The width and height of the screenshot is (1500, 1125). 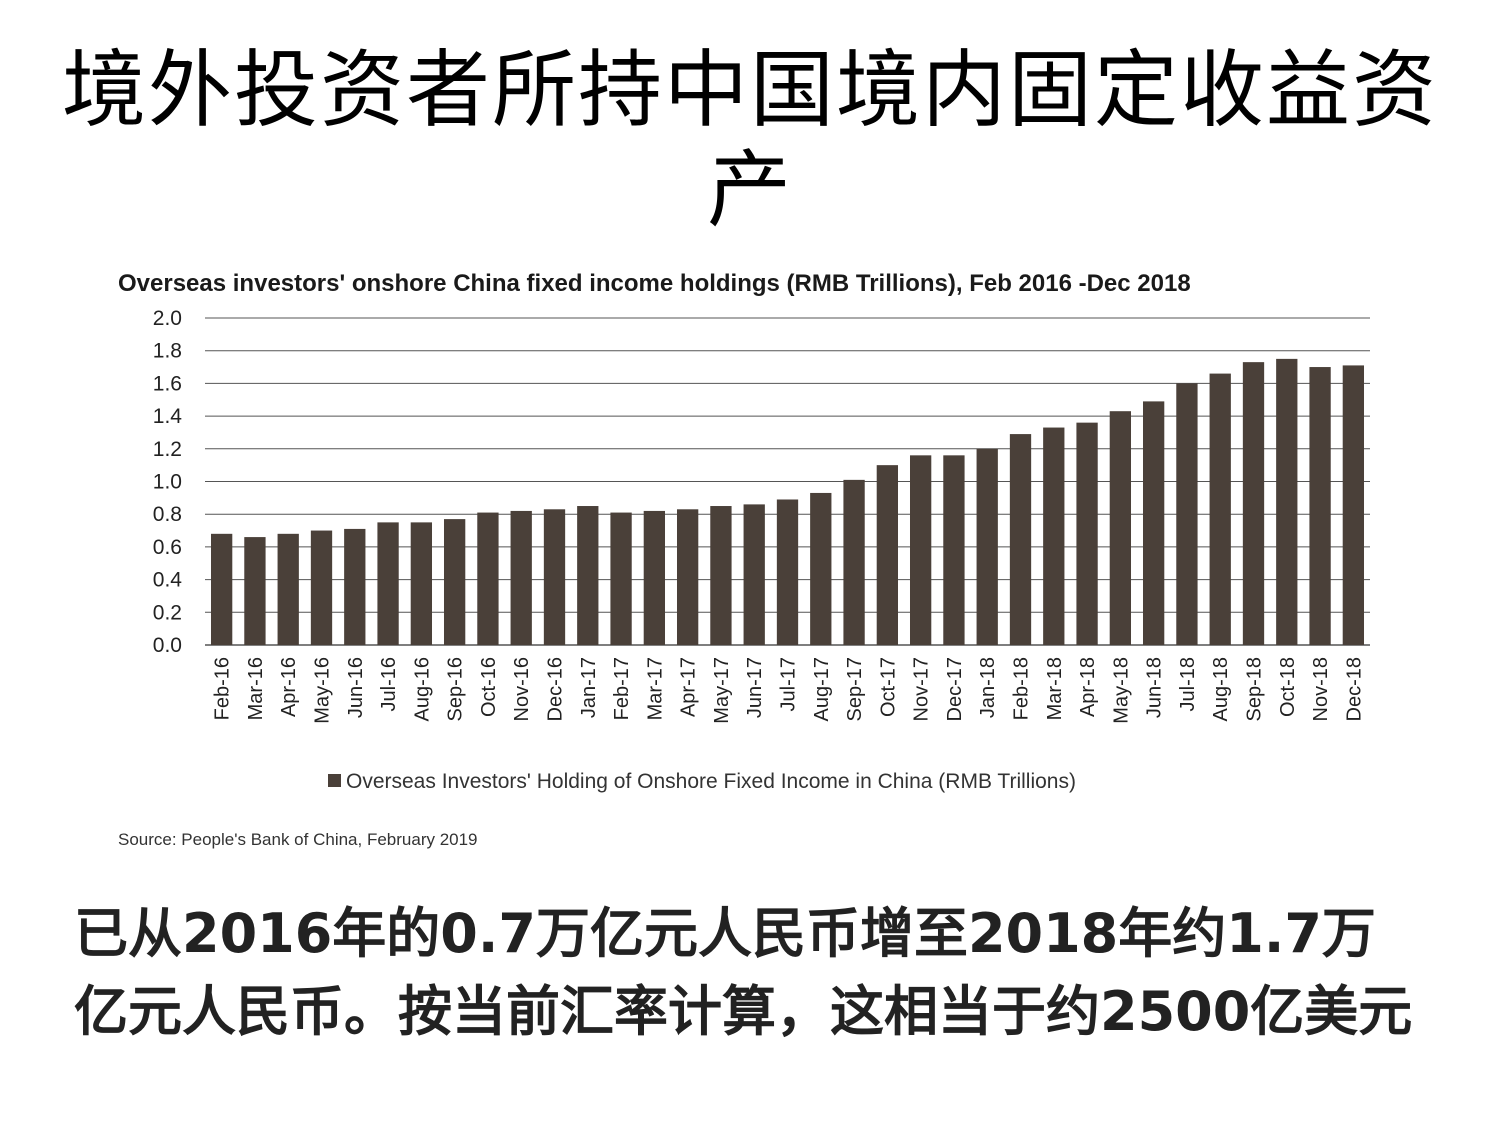 I want to click on y-tick-label: 2.0, so click(x=167, y=318).